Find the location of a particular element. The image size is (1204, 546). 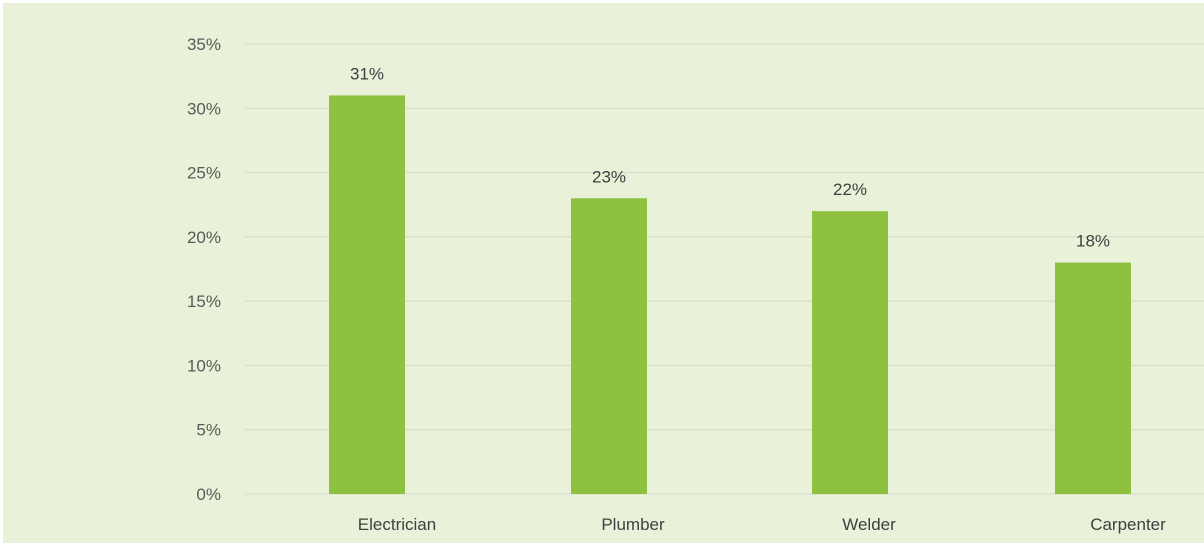

y-tick-label: 35% is located at coordinates (204, 44).